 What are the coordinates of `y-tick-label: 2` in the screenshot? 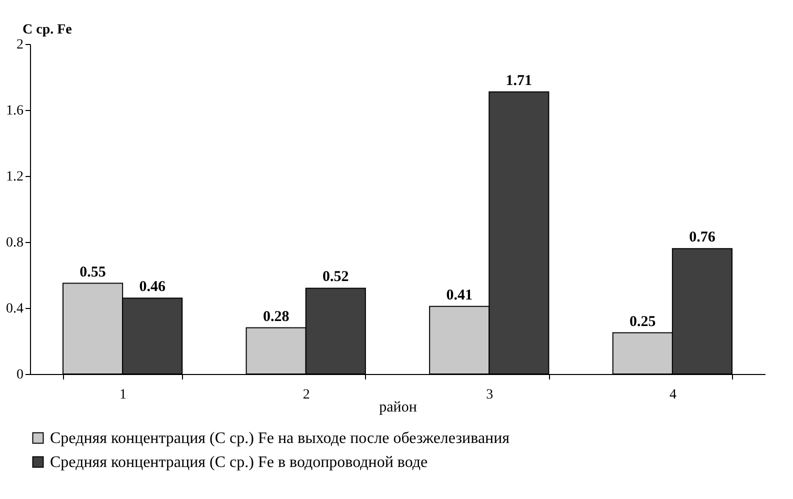 It's located at (20, 45).